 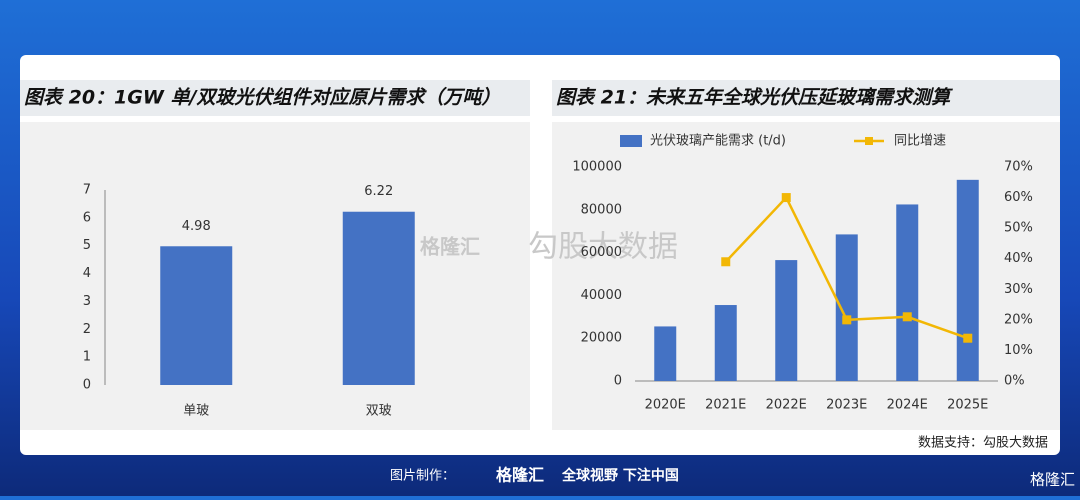 What do you see at coordinates (1014, 381) in the screenshot?
I see `y-tick-label: 0%` at bounding box center [1014, 381].